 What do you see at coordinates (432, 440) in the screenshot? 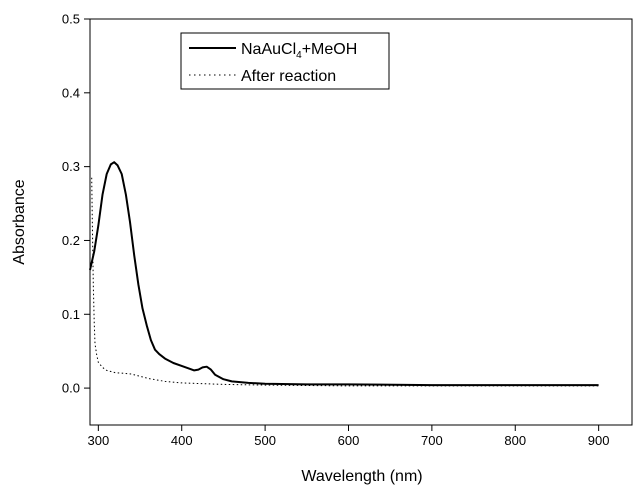
I see `x-tick-label: 700` at bounding box center [432, 440].